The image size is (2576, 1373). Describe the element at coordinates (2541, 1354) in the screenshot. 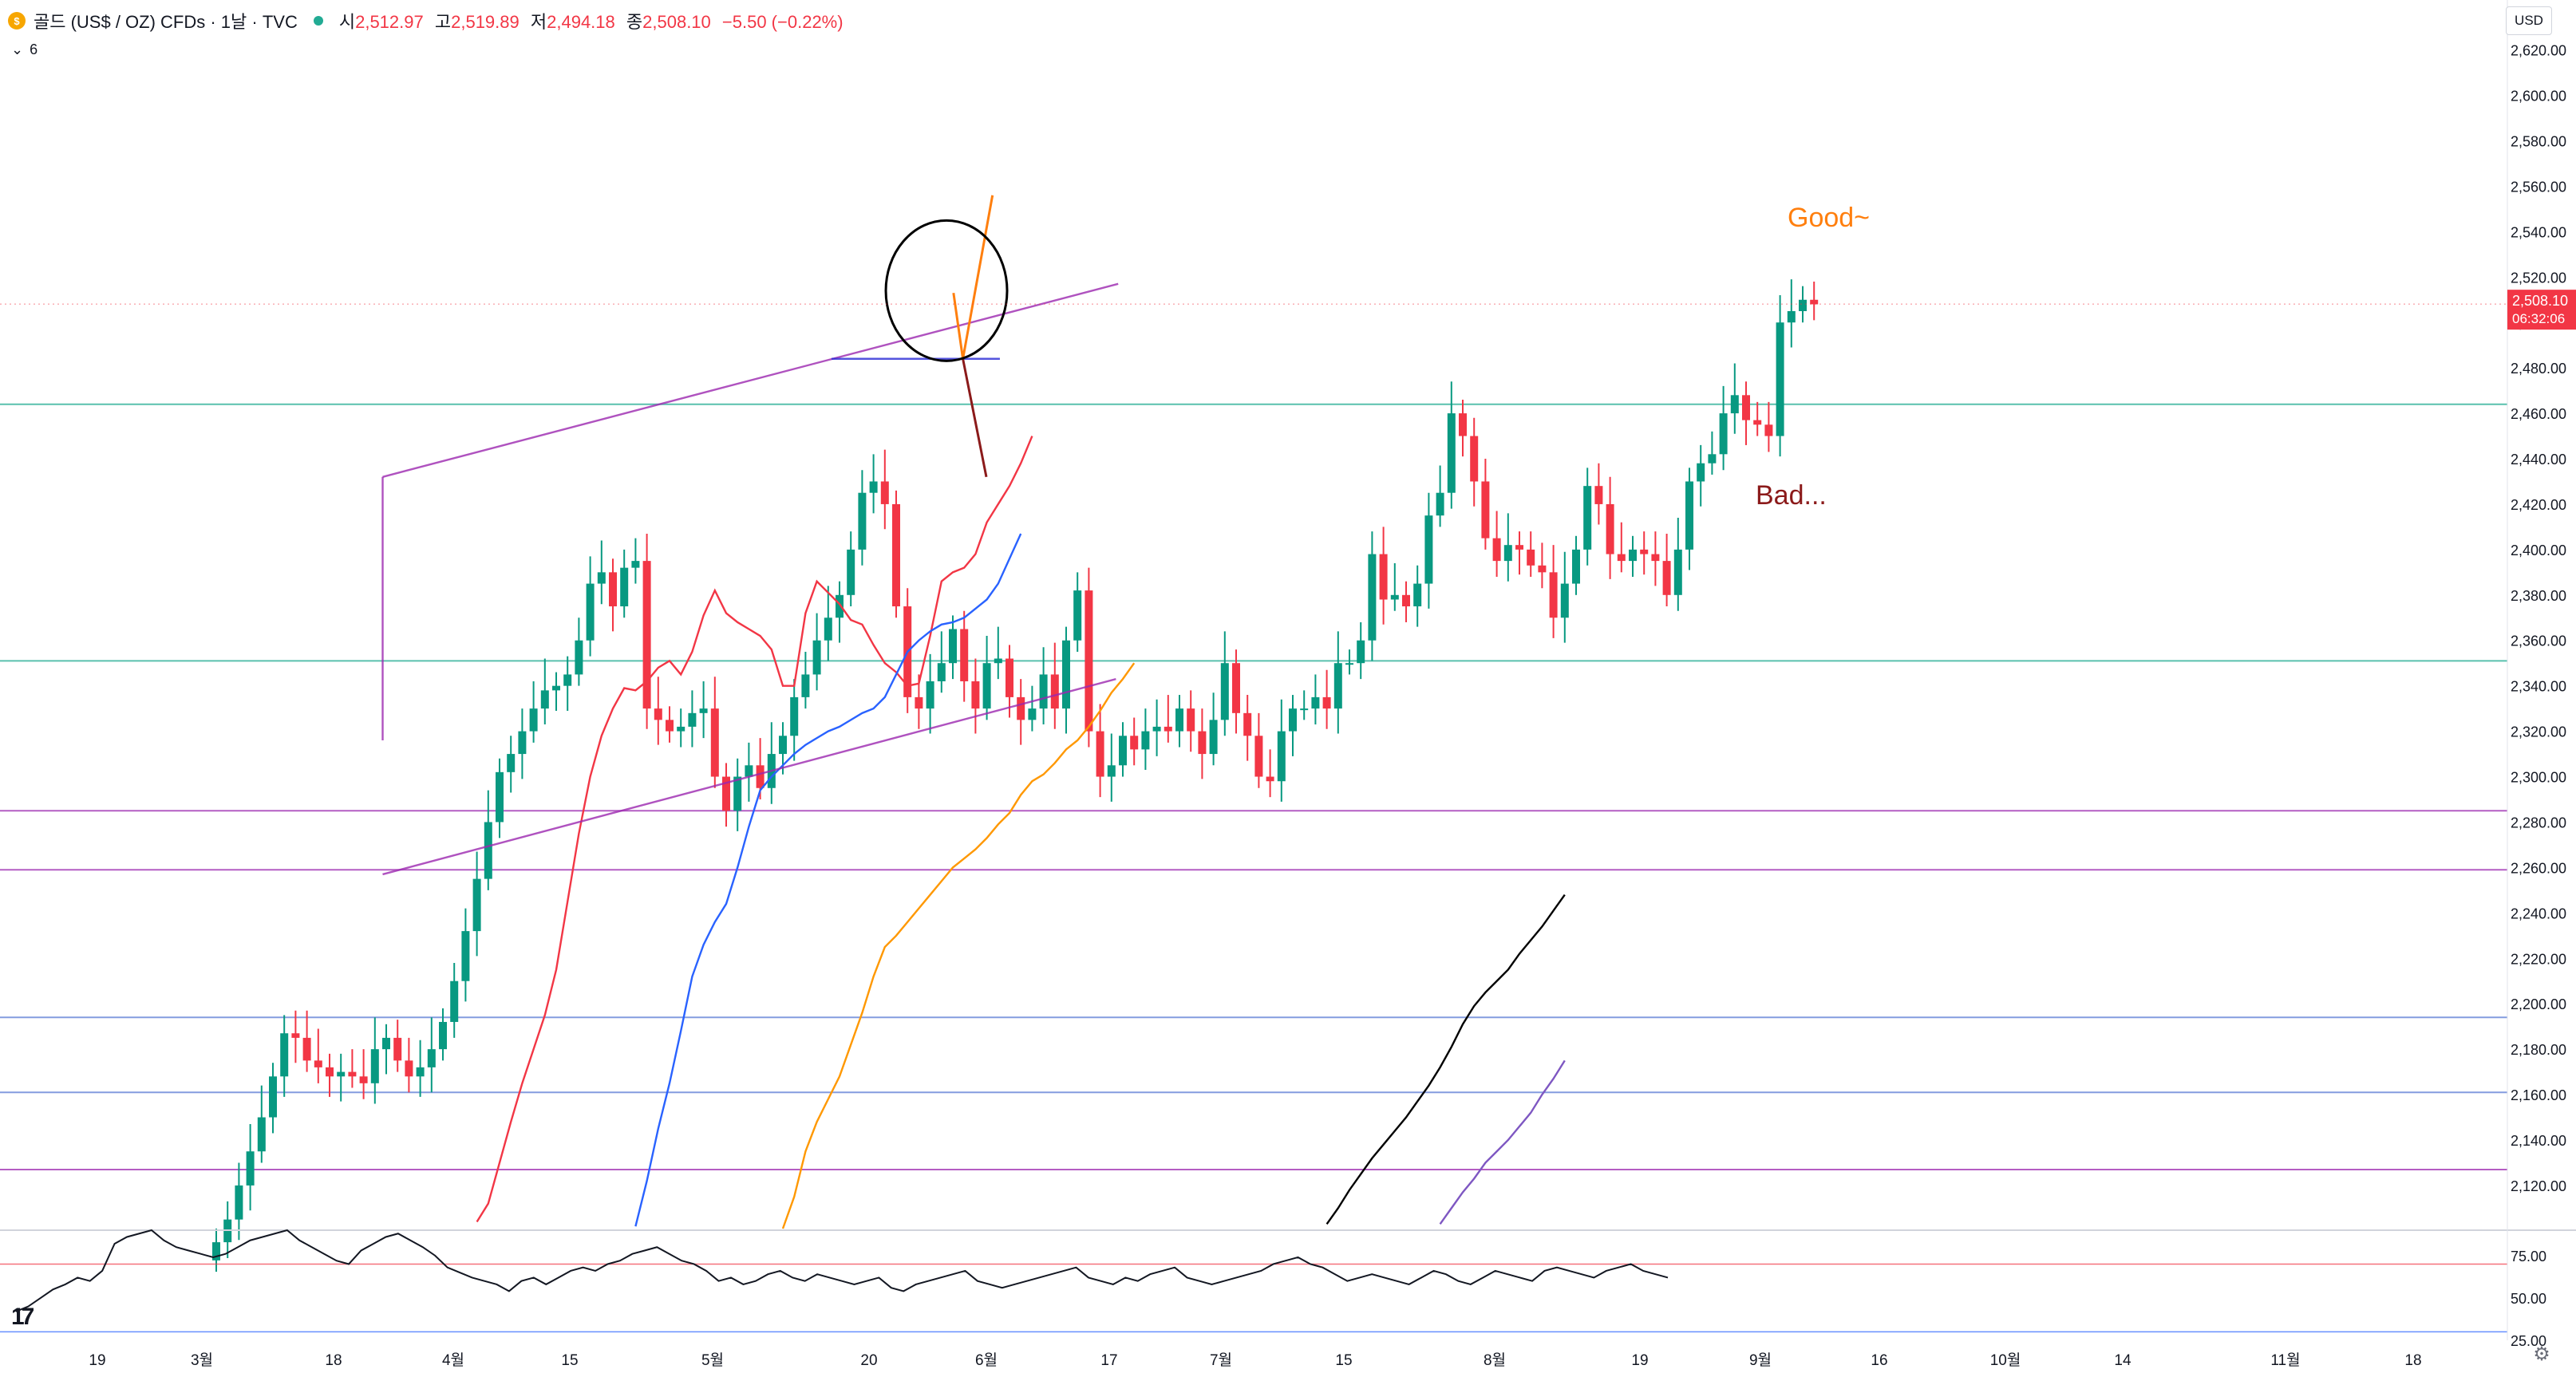

I see `gear-icon: ⚙` at that location.